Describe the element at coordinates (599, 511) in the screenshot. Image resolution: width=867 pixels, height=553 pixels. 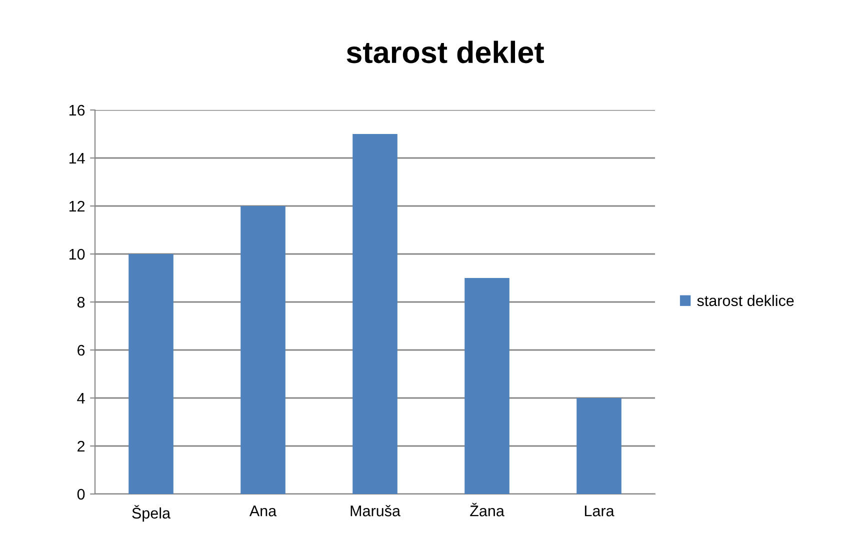
I see `x-tick-label: Lara` at that location.